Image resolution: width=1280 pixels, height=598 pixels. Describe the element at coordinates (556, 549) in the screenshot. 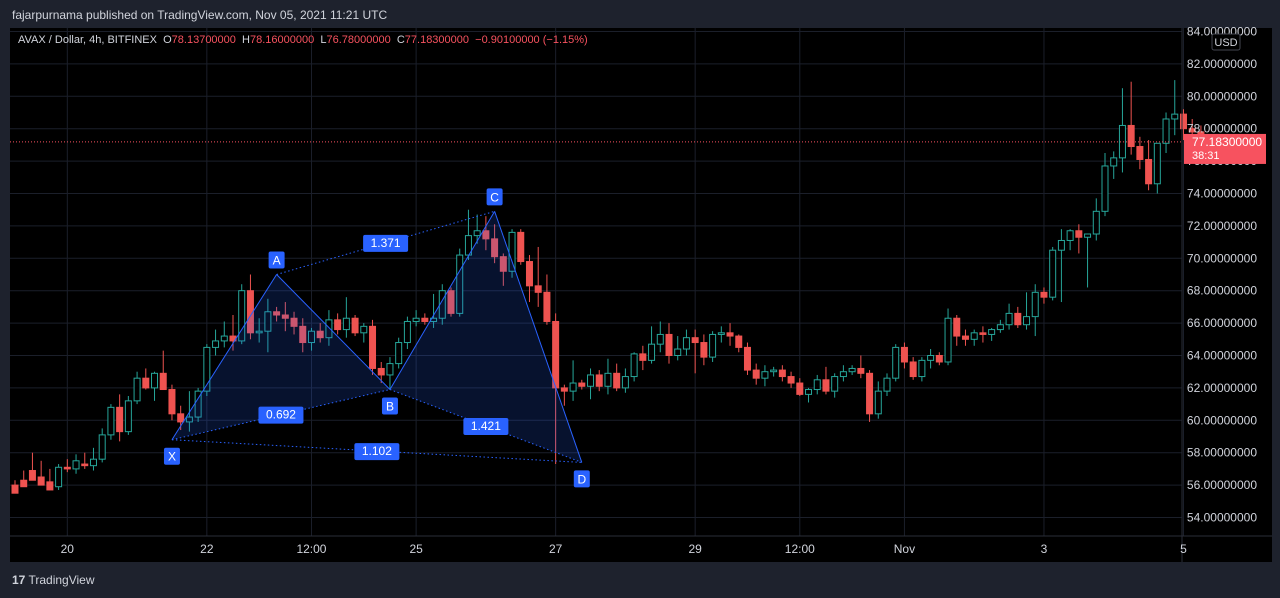

I see `x-tick-4: 27` at that location.